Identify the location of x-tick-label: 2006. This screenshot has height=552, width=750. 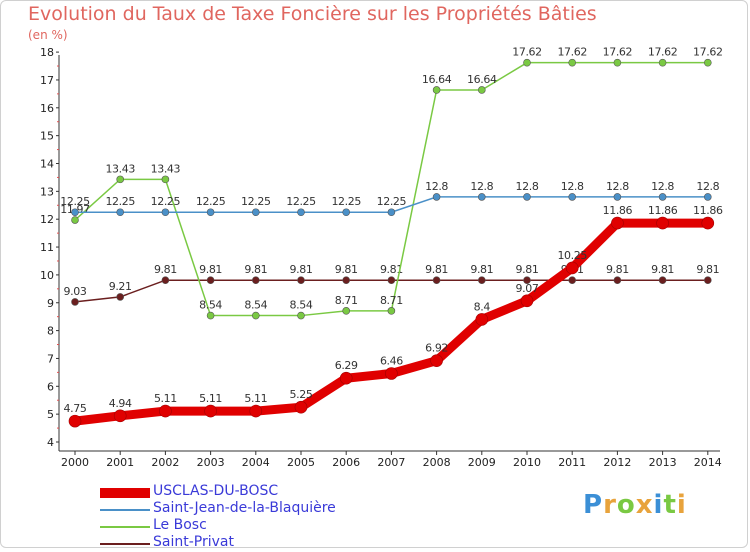
(346, 462).